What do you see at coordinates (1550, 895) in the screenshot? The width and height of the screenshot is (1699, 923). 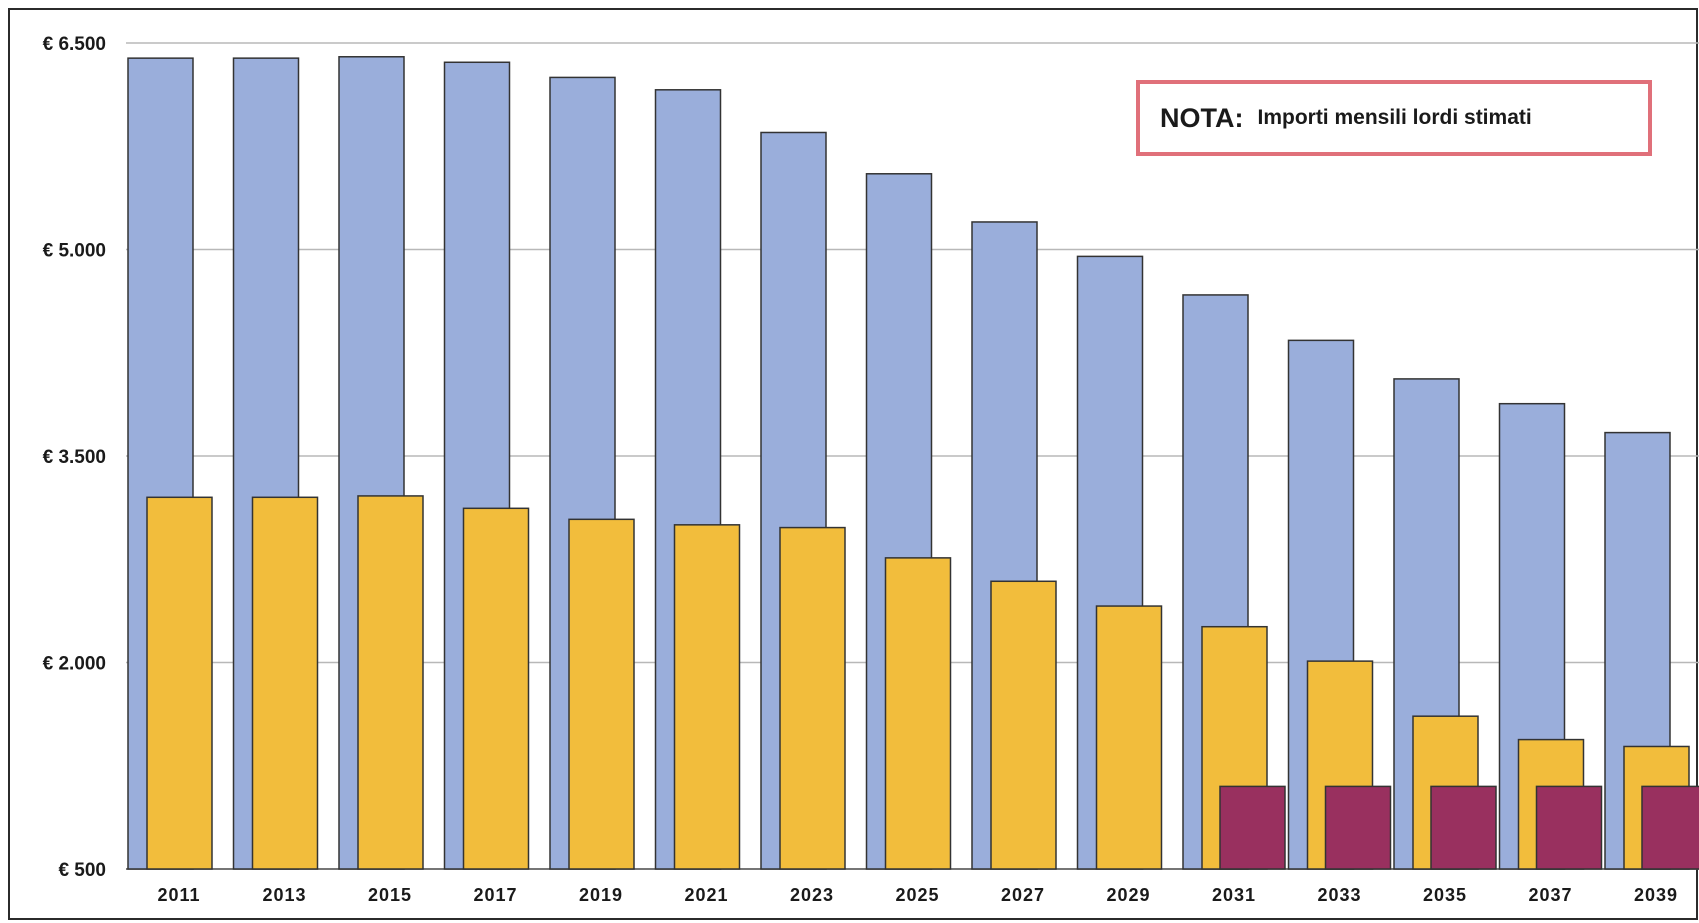 I see `x-tick-label: 2037` at bounding box center [1550, 895].